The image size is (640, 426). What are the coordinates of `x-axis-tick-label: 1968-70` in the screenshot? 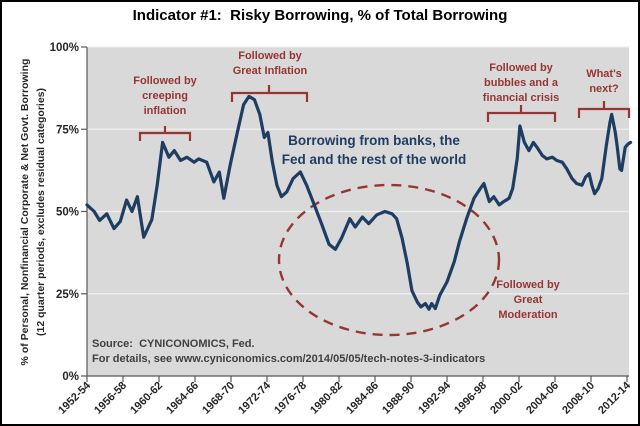 It's located at (218, 398).